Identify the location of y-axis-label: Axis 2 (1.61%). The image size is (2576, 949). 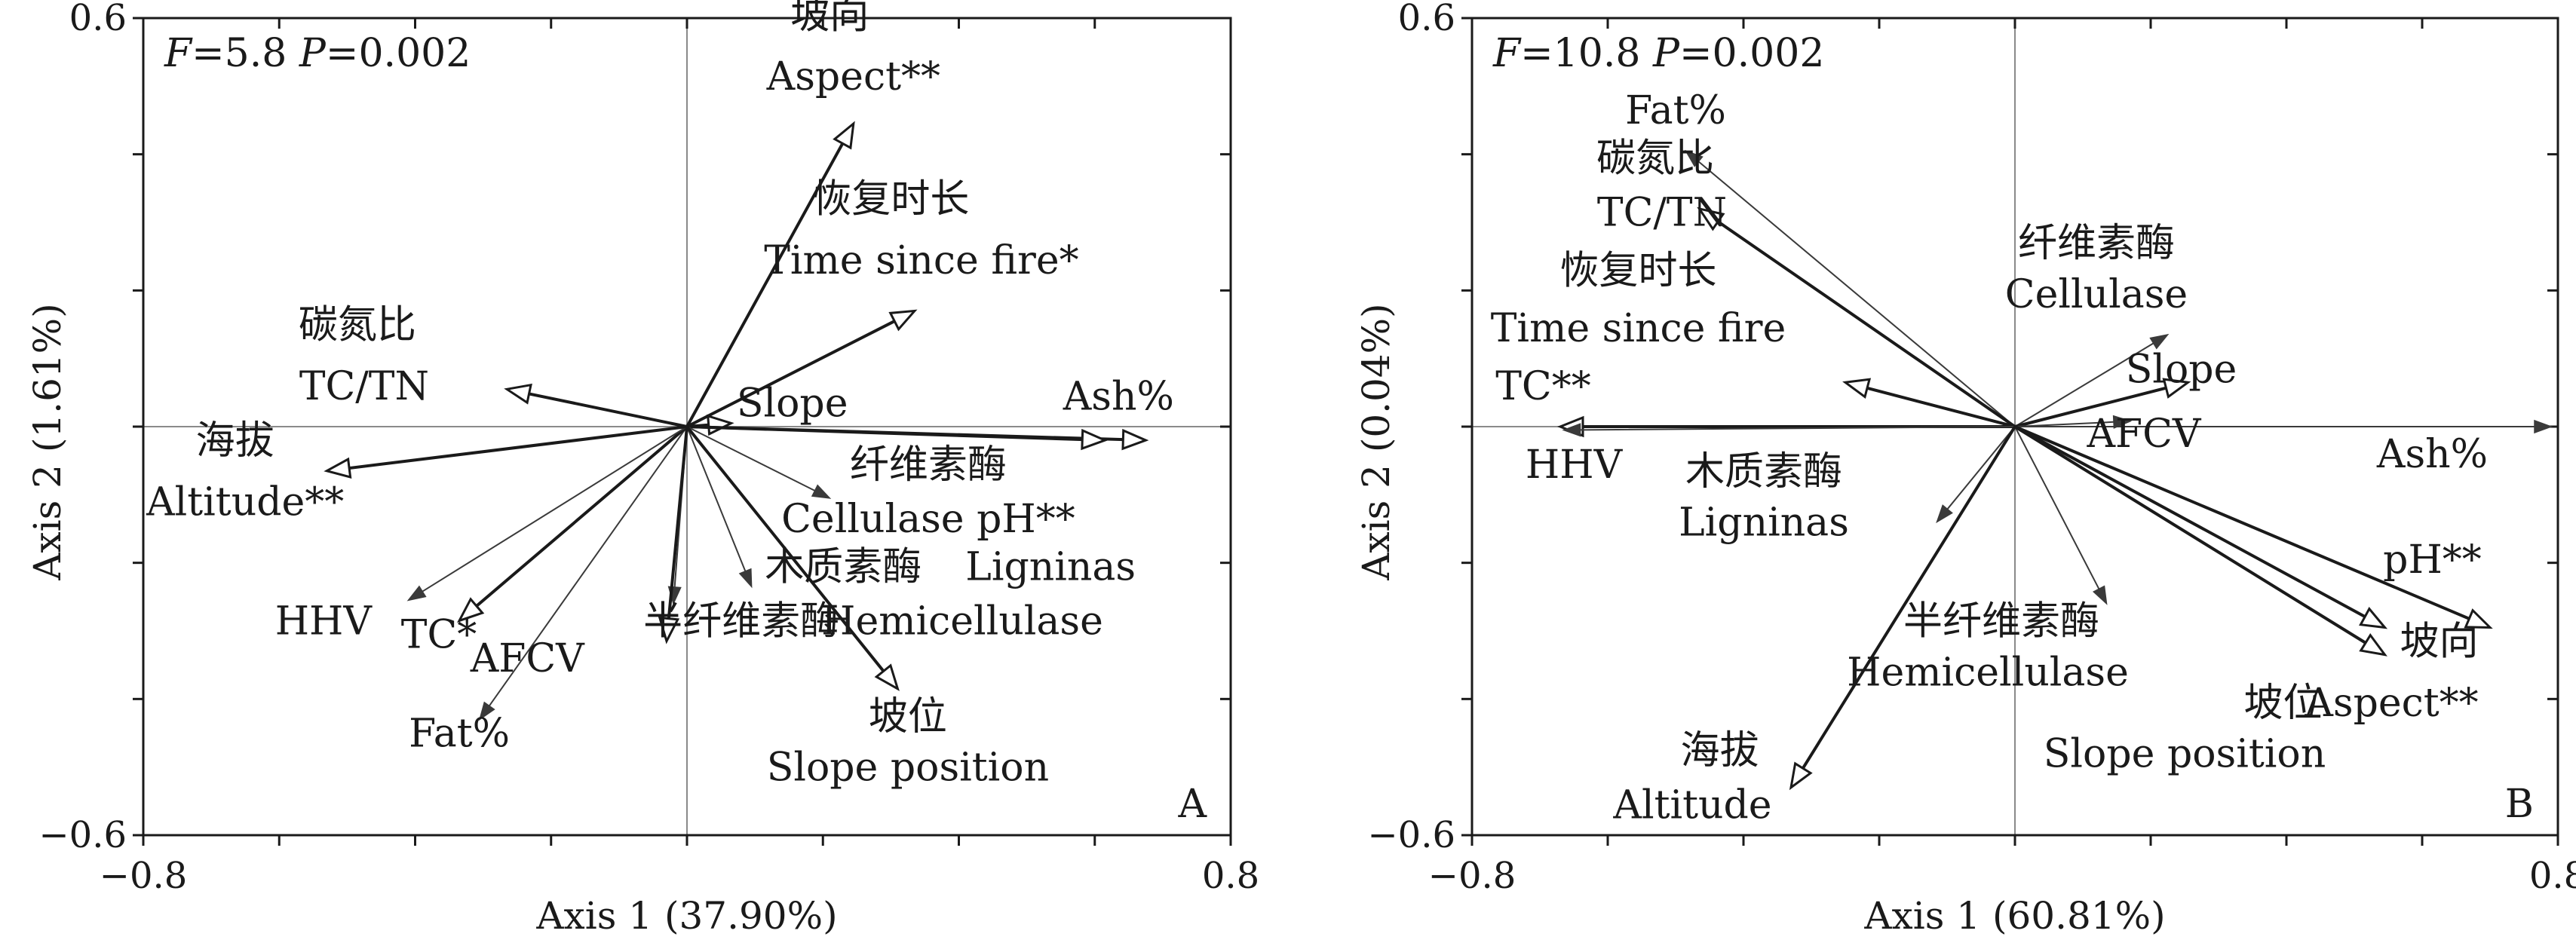
(47, 441).